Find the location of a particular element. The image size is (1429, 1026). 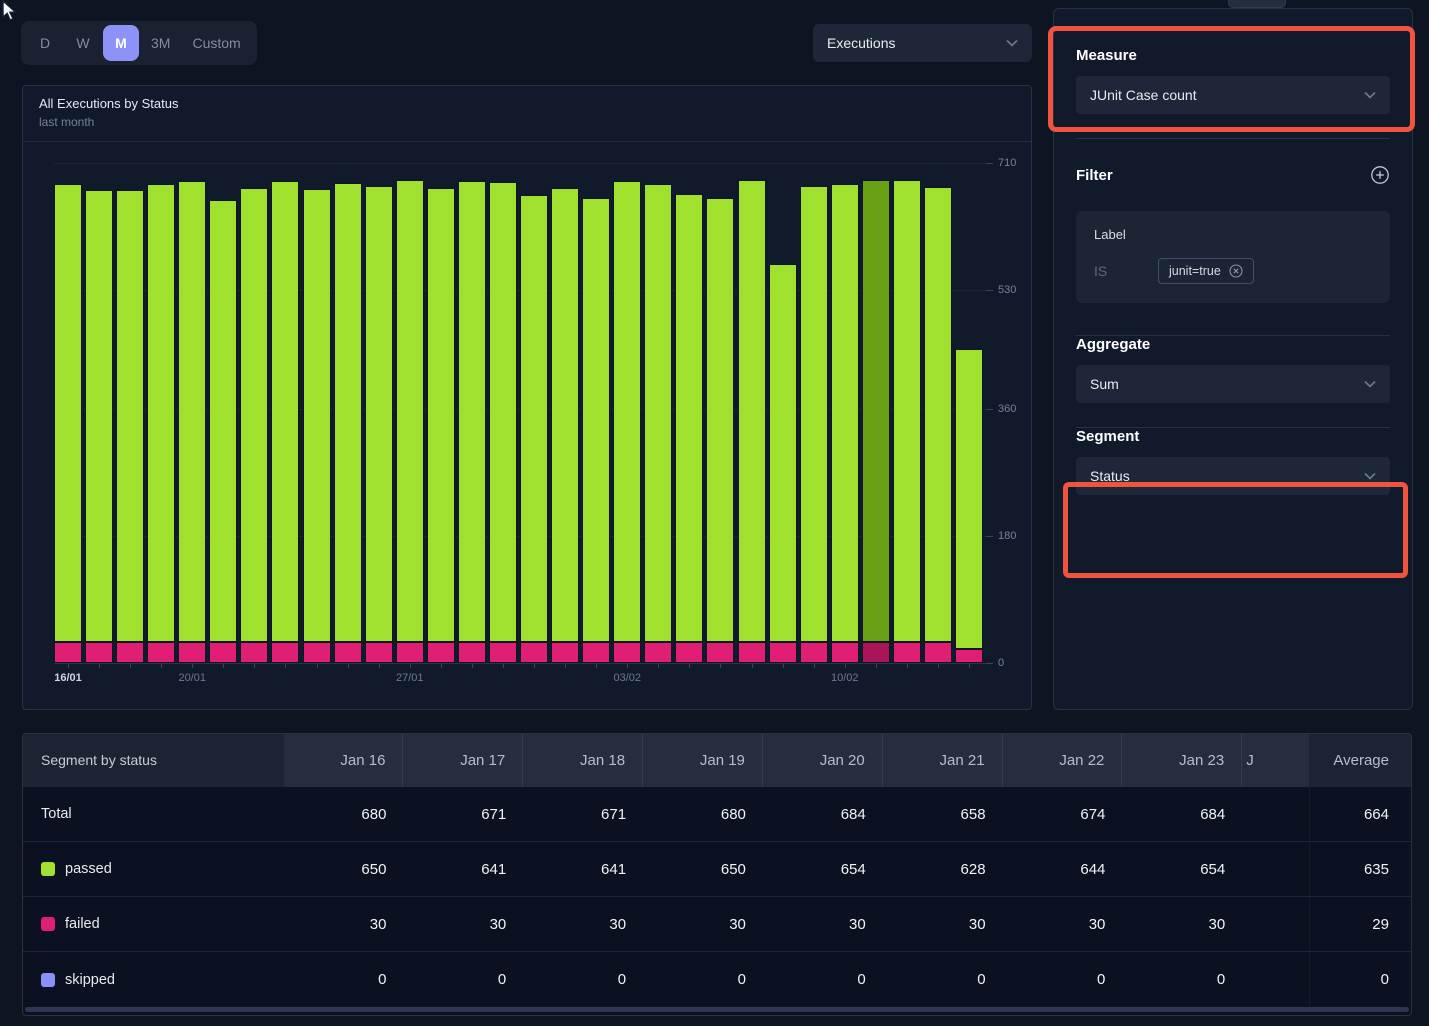

time-range-day-button: D is located at coordinates (45, 43).